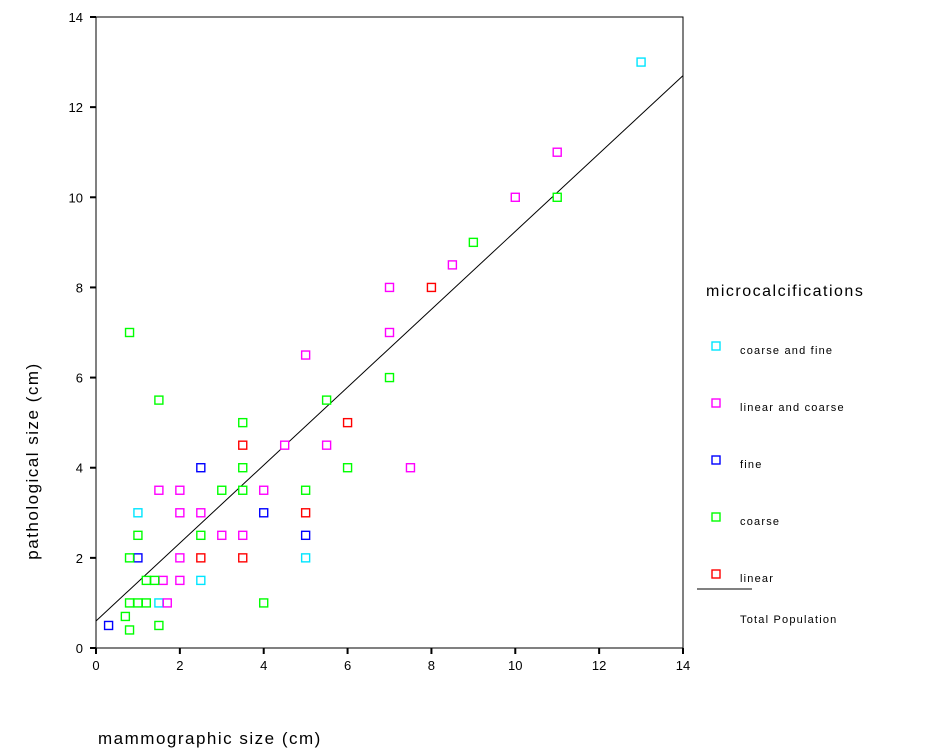 The image size is (935, 754). Describe the element at coordinates (79, 378) in the screenshot. I see `y-tick-label: 6` at that location.